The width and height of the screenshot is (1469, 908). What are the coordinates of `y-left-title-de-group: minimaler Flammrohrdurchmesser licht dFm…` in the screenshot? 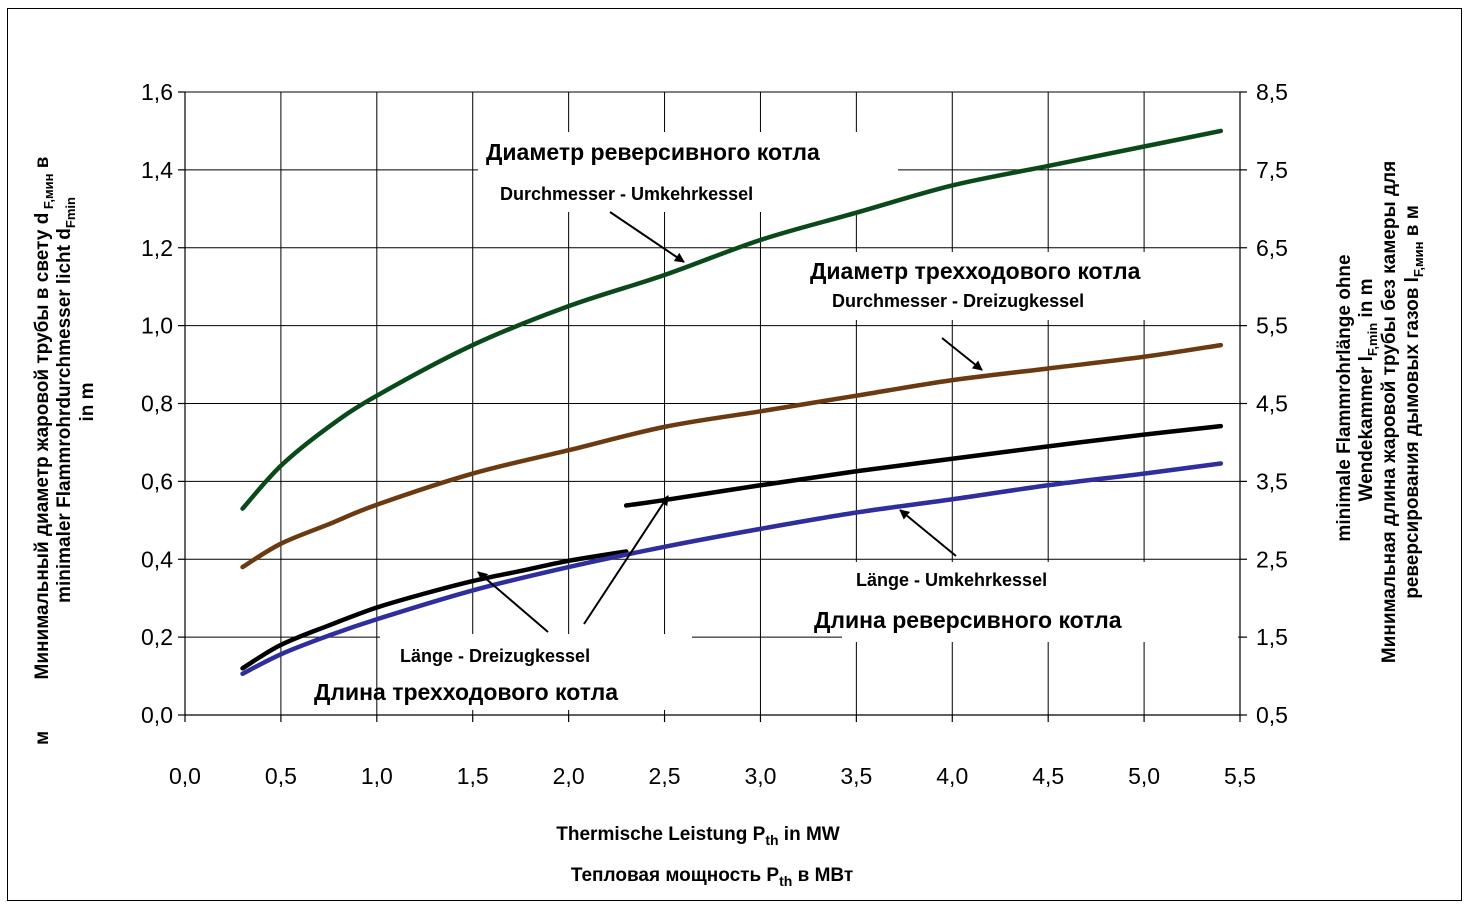 It's located at (66, 400).